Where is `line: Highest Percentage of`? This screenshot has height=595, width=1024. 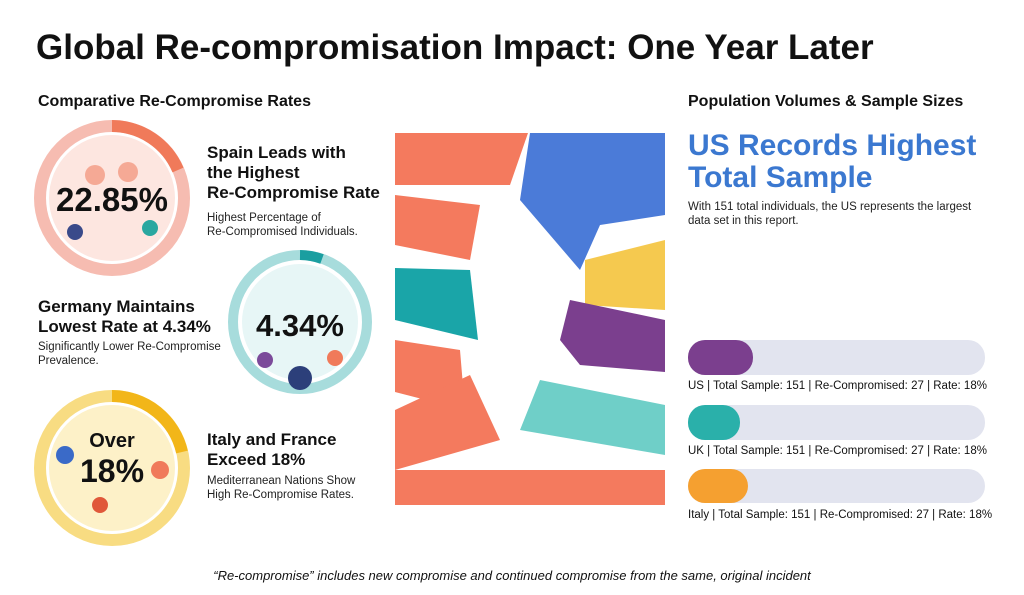 line: Highest Percentage of is located at coordinates (264, 218).